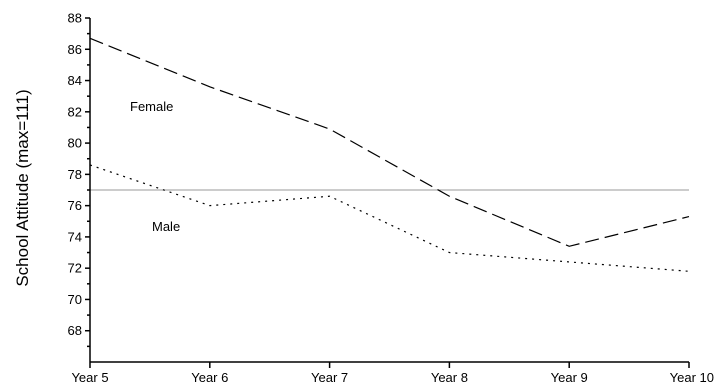 This screenshot has height=387, width=716. What do you see at coordinates (75, 143) in the screenshot?
I see `y-tick-label: 80` at bounding box center [75, 143].